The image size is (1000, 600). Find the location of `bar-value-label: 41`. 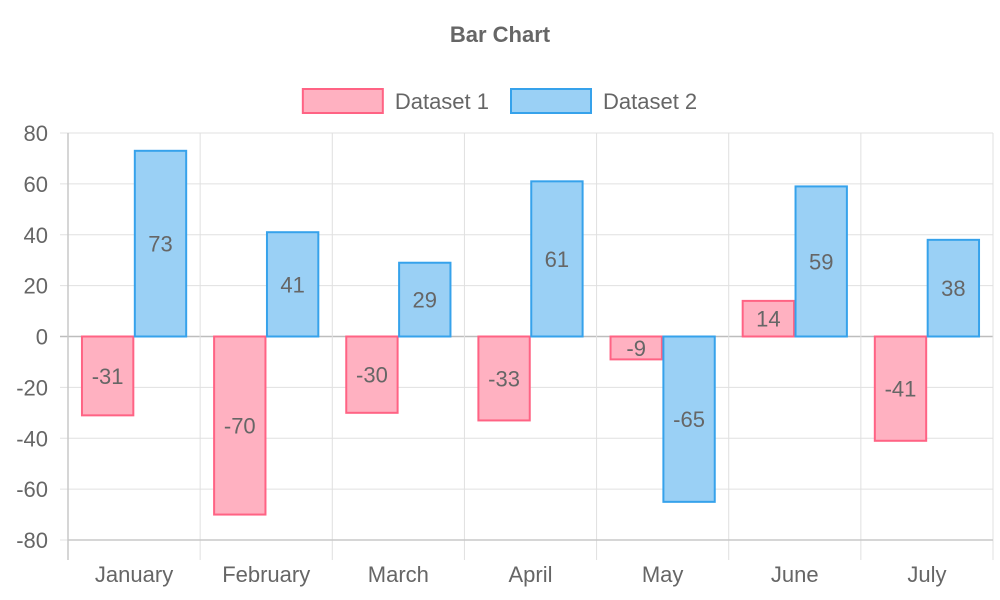

bar-value-label: 41 is located at coordinates (292, 284).